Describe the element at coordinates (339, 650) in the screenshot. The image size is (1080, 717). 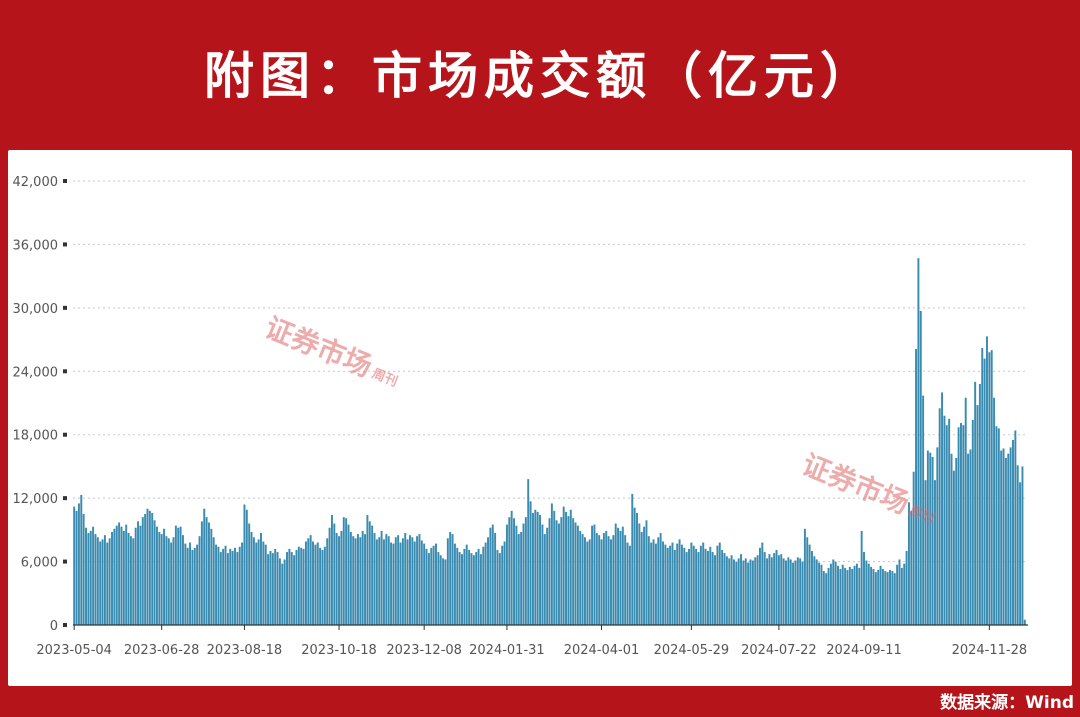
I see `x-tick-label: 2023-10-18` at that location.